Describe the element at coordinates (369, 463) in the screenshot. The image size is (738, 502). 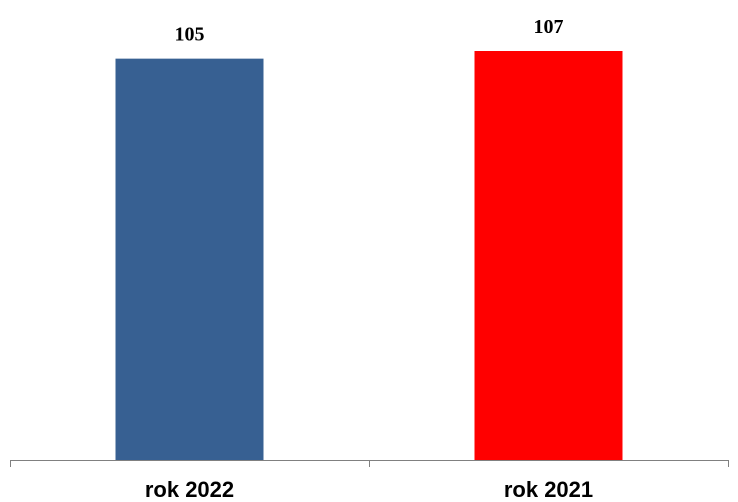
I see `x-axis-ticks` at that location.